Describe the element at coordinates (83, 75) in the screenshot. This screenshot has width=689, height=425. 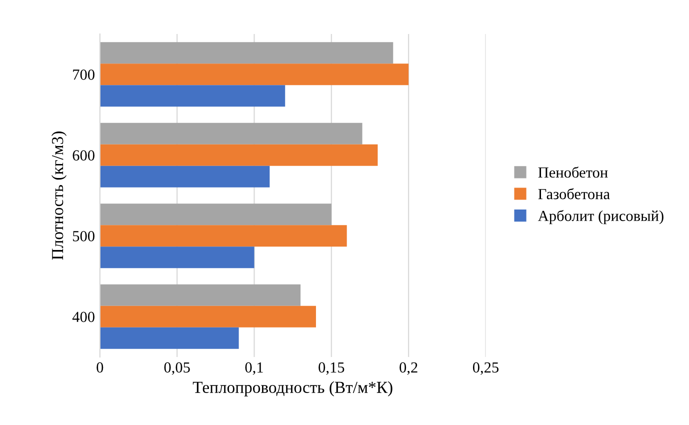
I see `y-tick-label: 700` at that location.